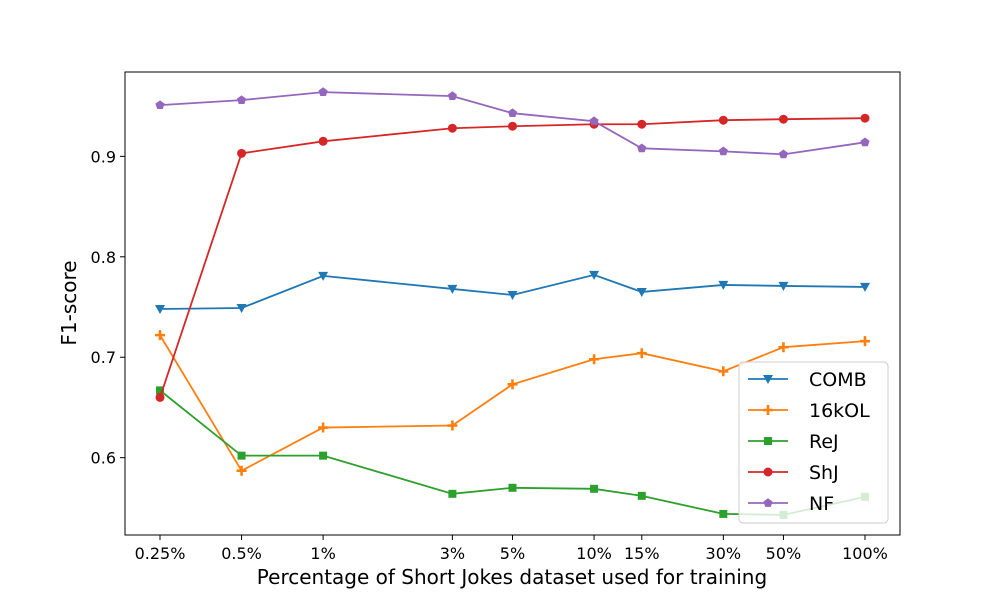 This screenshot has height=600, width=1000. What do you see at coordinates (821, 504) in the screenshot?
I see `legend-label: NF` at bounding box center [821, 504].